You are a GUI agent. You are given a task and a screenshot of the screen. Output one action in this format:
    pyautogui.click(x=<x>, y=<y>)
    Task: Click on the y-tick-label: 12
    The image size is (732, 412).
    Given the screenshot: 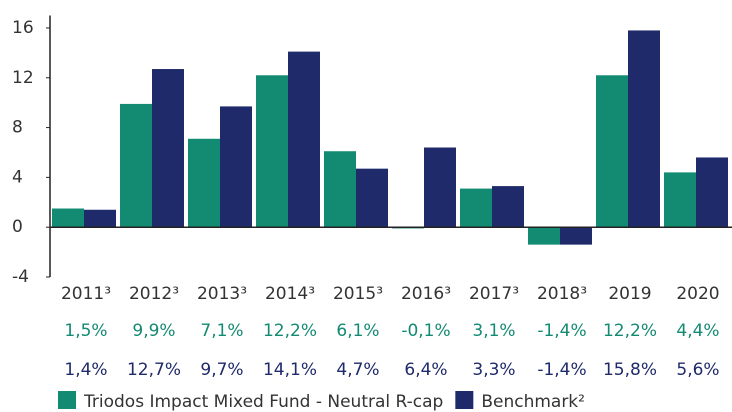 What is the action you would take?
    pyautogui.click(x=23, y=78)
    